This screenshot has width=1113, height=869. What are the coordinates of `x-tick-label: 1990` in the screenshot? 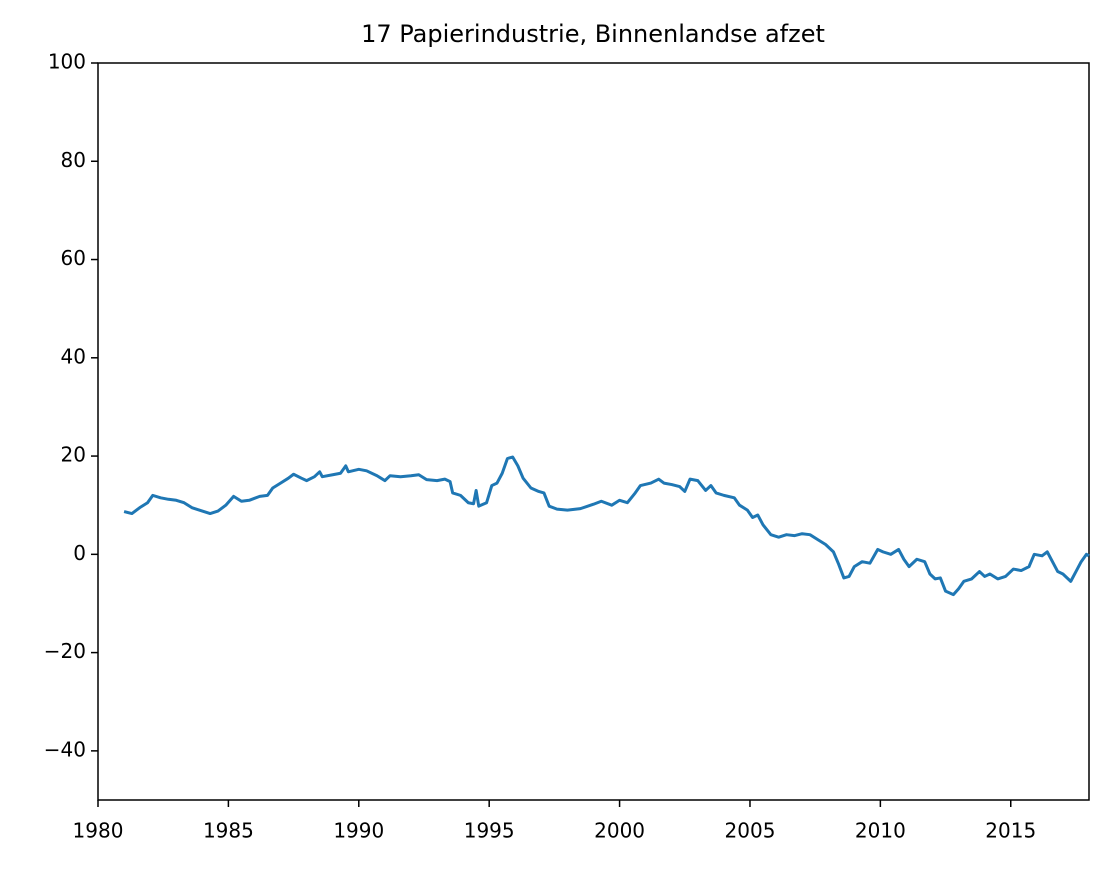 It's located at (358, 831).